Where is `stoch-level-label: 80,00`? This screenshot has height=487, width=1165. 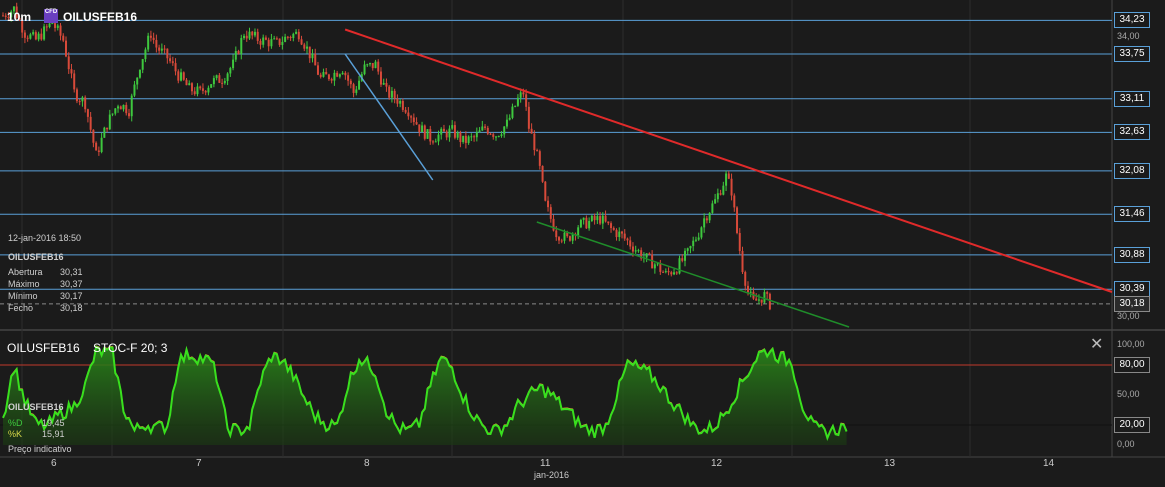
stoch-level-label: 80,00 is located at coordinates (1132, 365).